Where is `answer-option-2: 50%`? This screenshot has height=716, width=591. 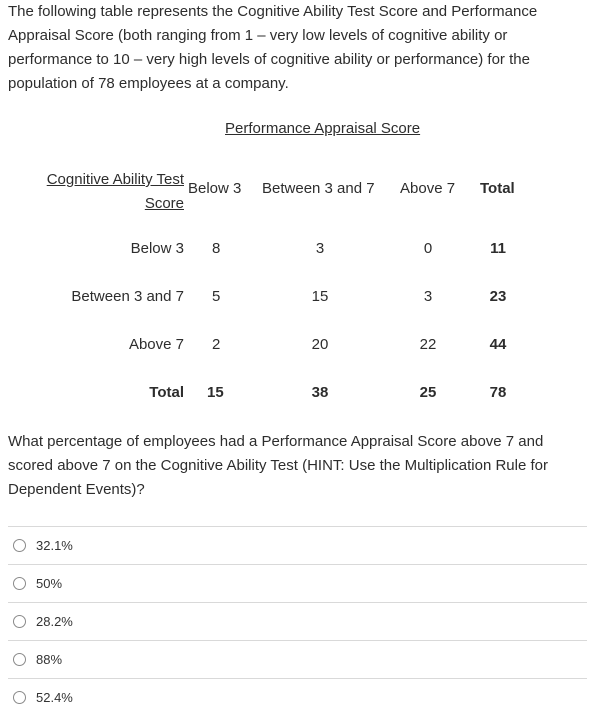
answer-option-2: 50% is located at coordinates (297, 583).